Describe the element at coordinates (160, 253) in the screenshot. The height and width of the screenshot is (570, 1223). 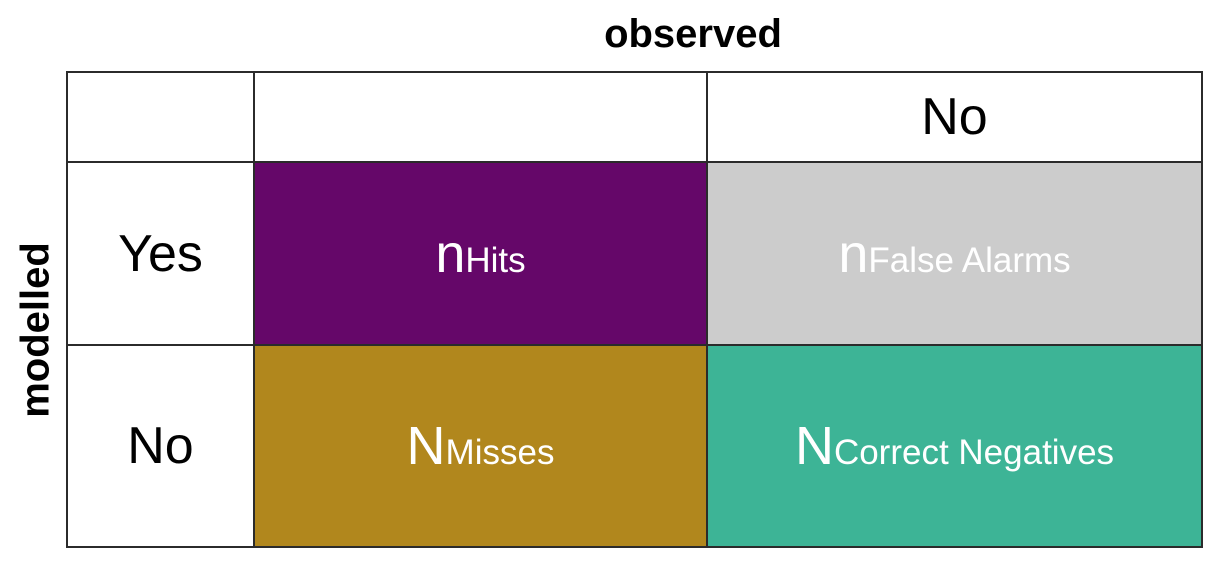
I see `row-label-modelled-yes: Yes` at that location.